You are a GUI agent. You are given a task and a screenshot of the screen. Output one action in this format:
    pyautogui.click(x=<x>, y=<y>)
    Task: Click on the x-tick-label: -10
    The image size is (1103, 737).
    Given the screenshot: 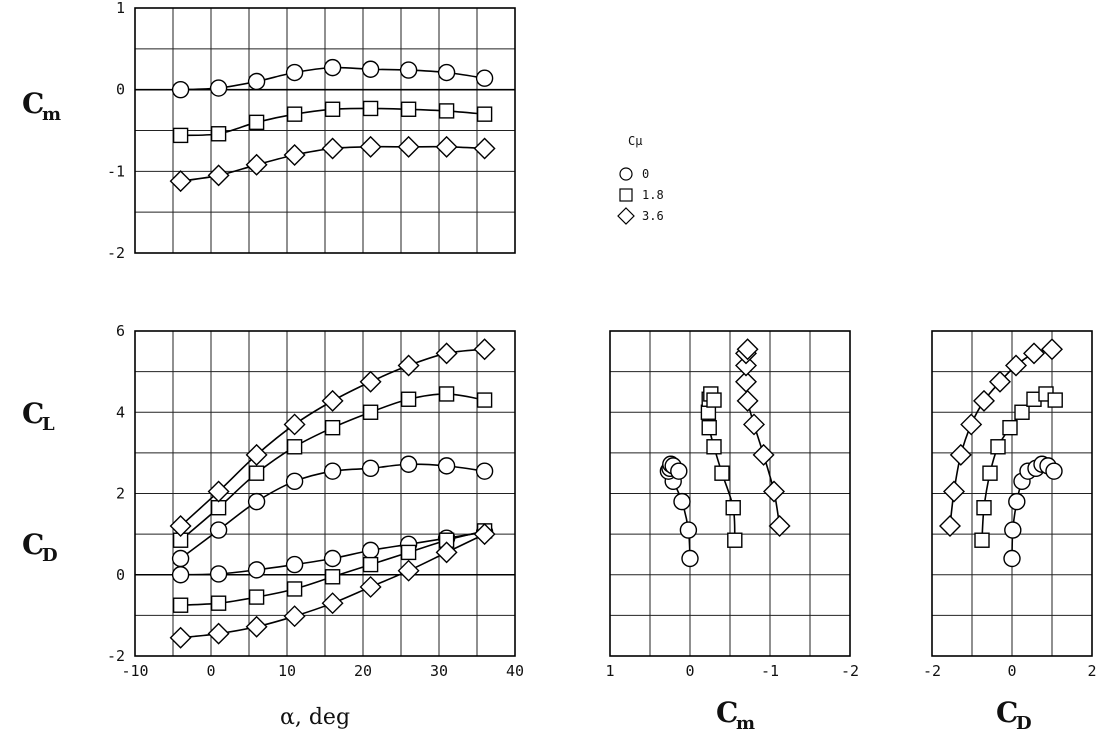 What is the action you would take?
    pyautogui.click(x=134, y=671)
    